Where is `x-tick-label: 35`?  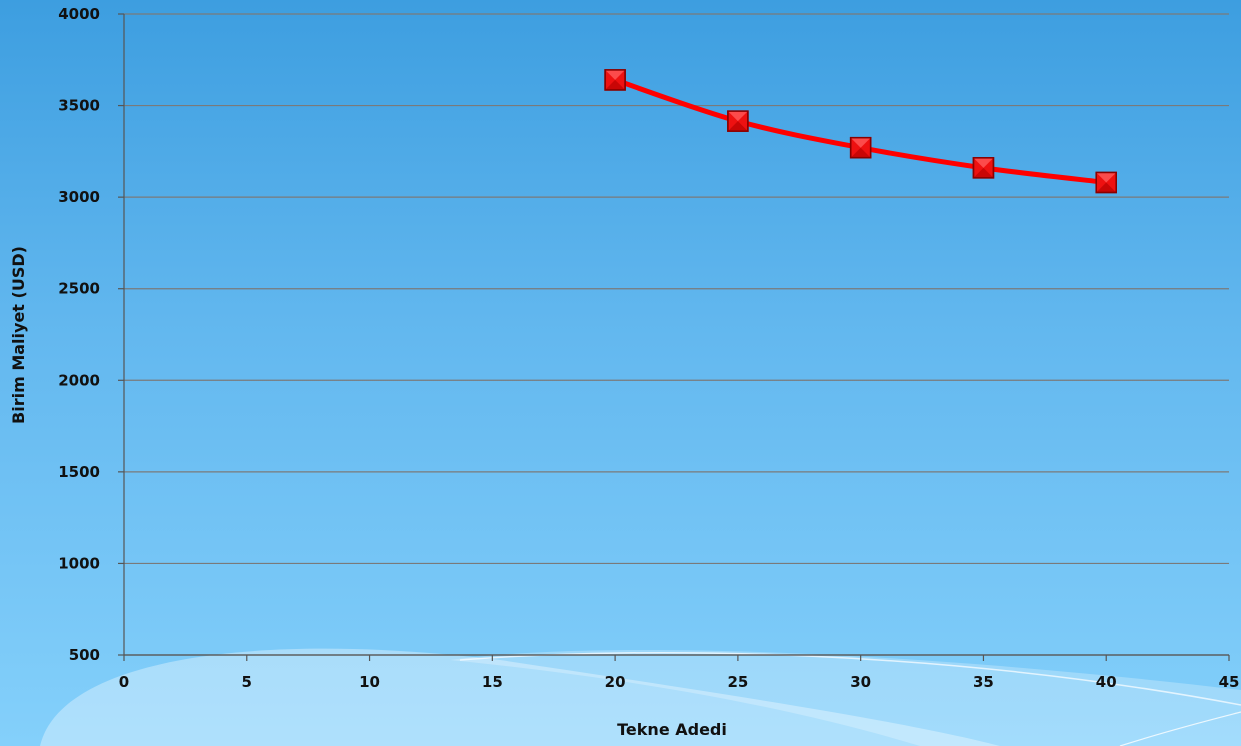
x-tick-label: 35 is located at coordinates (983, 682).